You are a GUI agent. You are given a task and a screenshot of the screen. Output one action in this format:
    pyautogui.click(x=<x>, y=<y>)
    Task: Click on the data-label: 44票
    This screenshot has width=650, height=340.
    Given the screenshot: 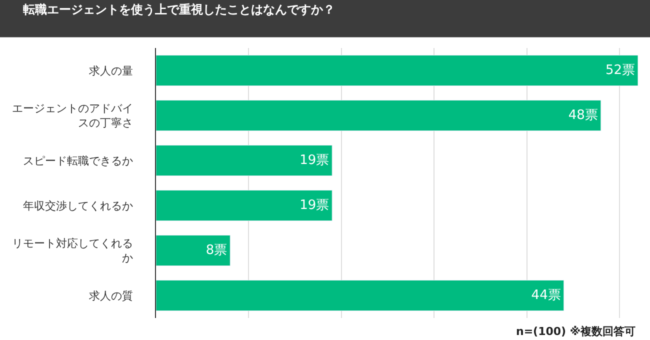 What is the action you would take?
    pyautogui.click(x=546, y=295)
    